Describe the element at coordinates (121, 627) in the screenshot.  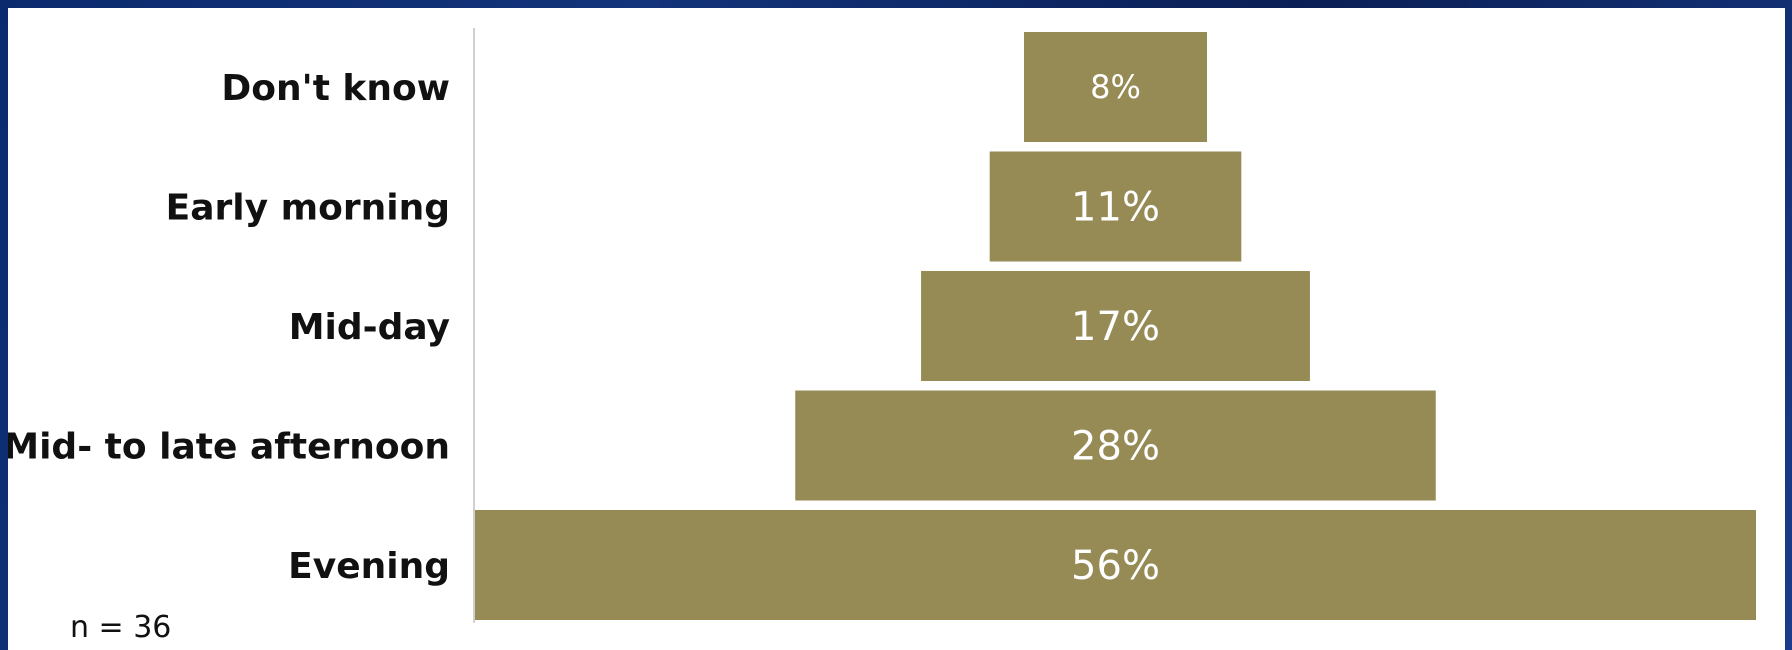
I see `sample-size-note: n = 36` at that location.